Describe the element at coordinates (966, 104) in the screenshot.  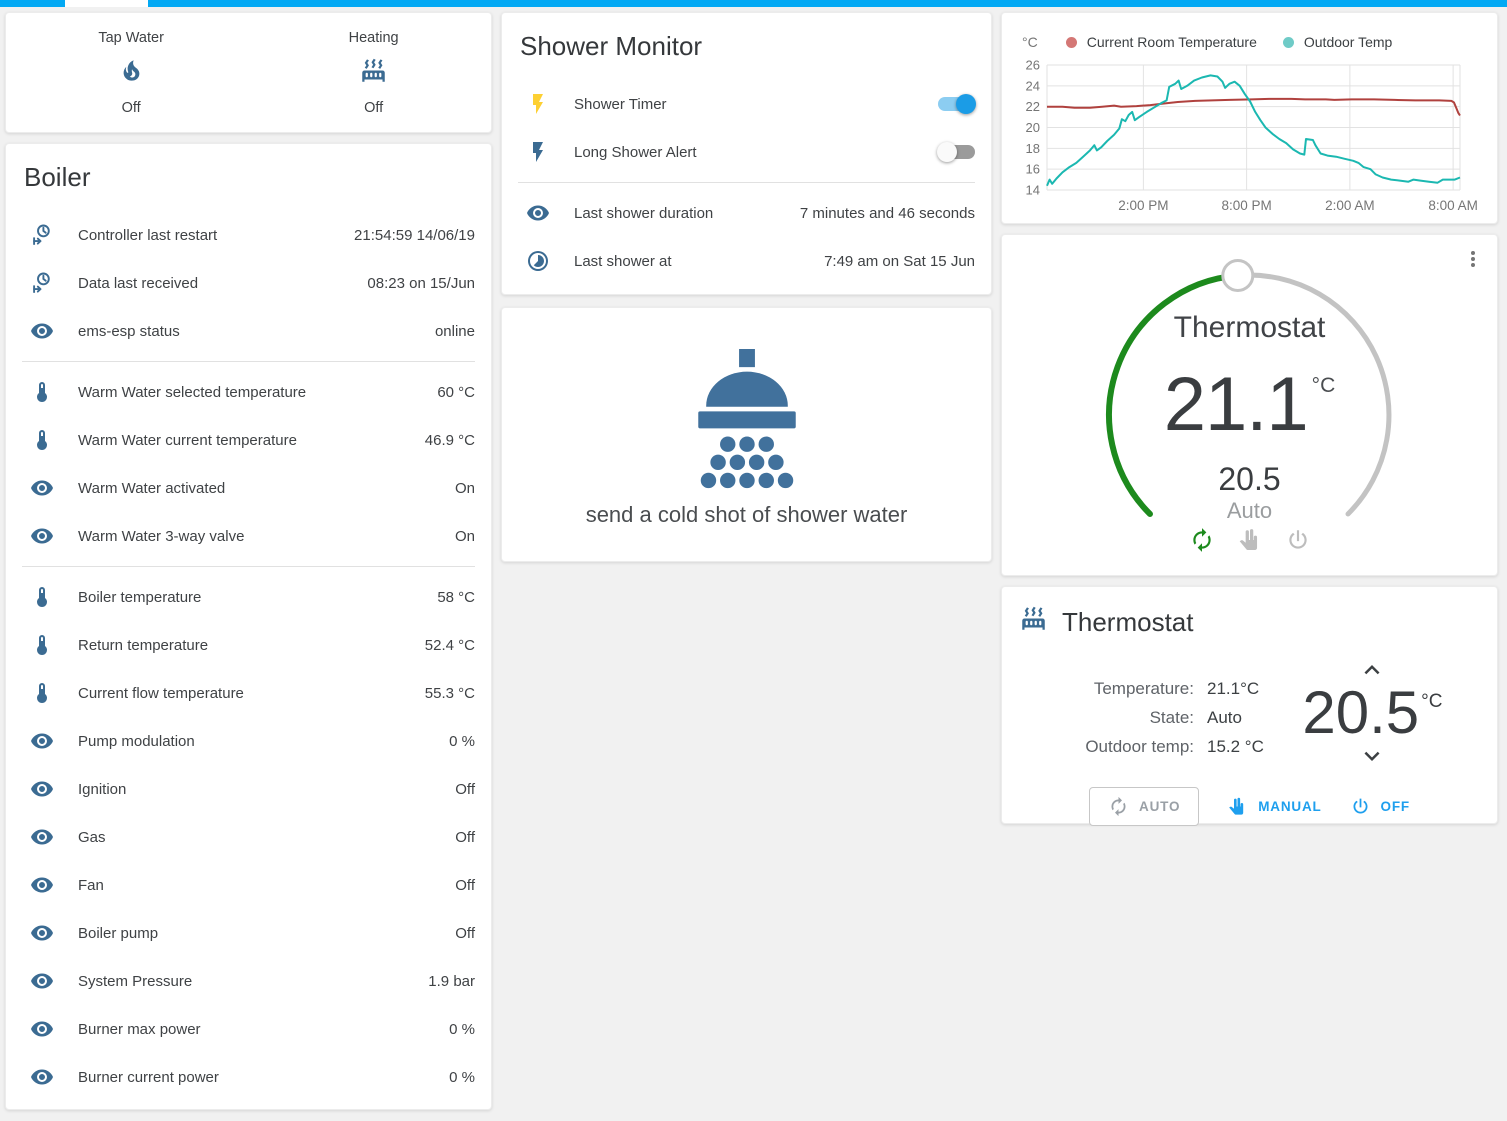
I see `toggle-knob` at that location.